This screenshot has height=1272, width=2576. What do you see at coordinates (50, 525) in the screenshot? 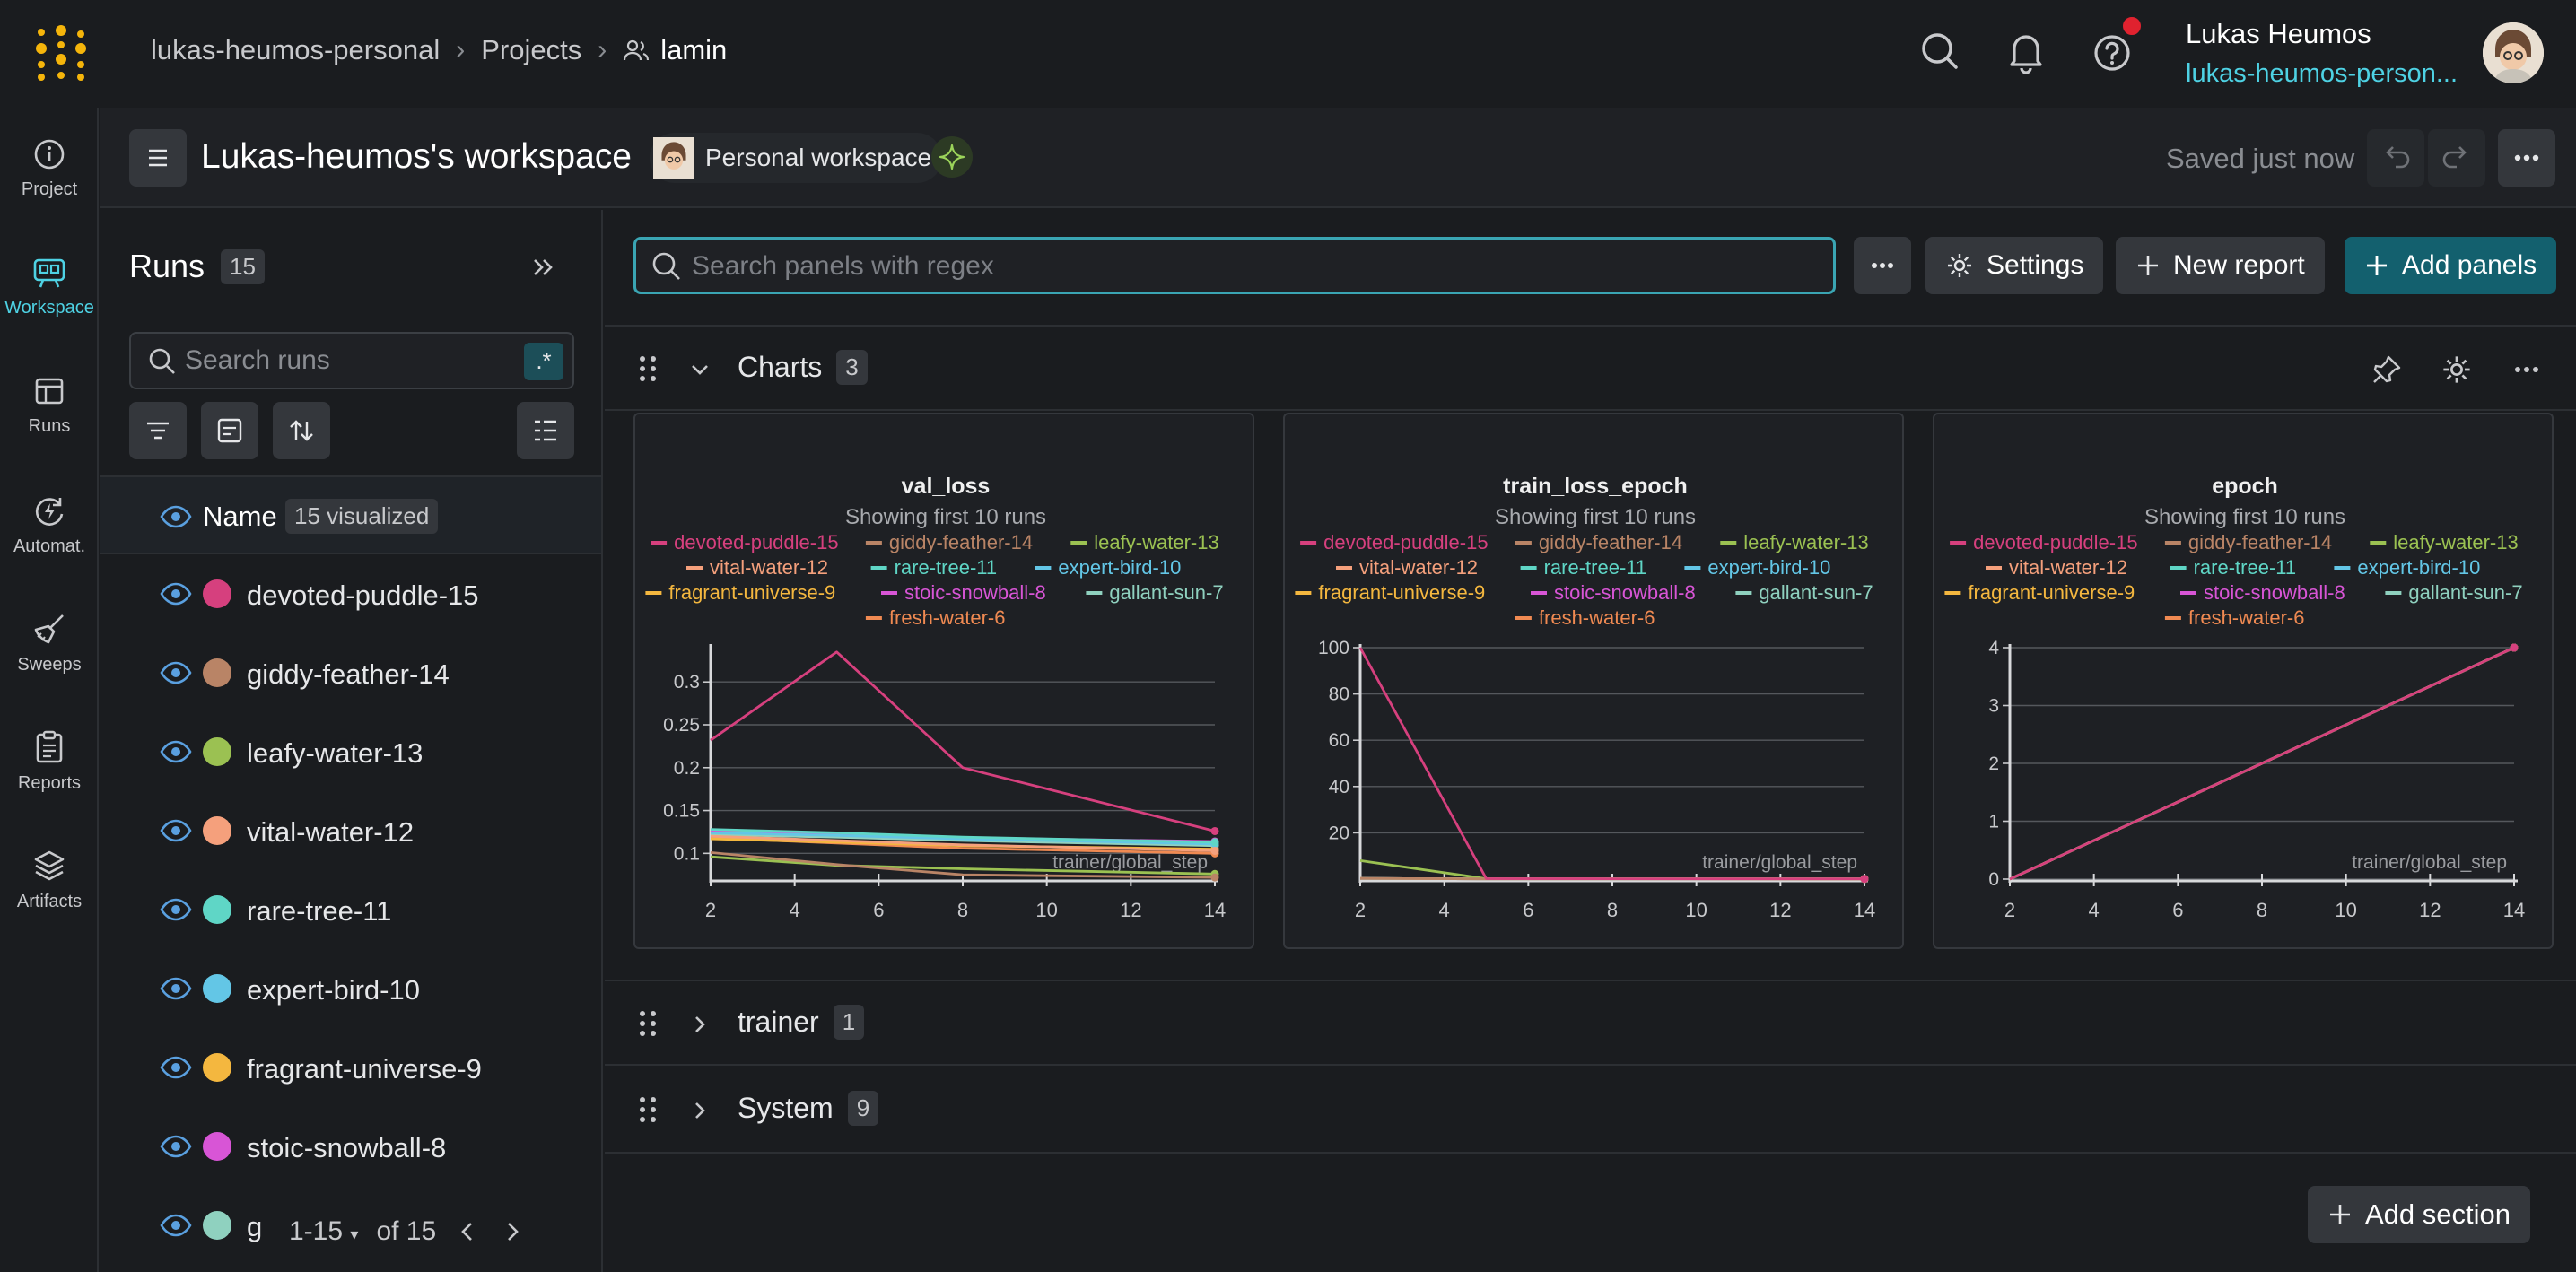
I see `nav-automations: Automat.` at bounding box center [50, 525].